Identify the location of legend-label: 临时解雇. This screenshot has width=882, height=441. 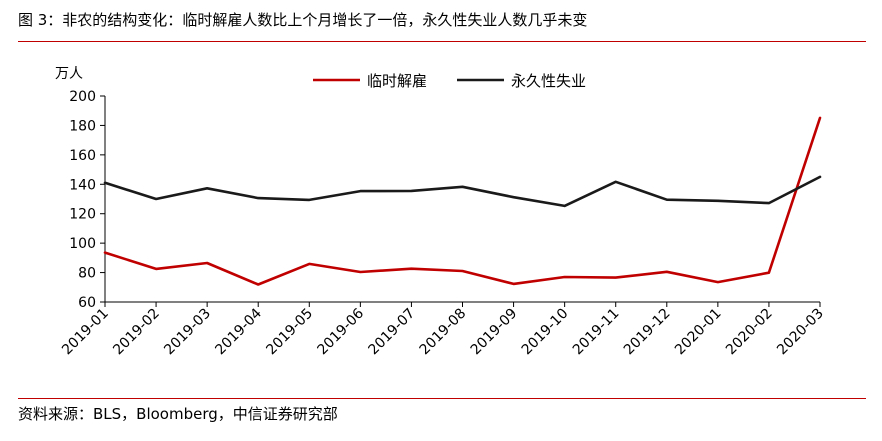
(397, 81).